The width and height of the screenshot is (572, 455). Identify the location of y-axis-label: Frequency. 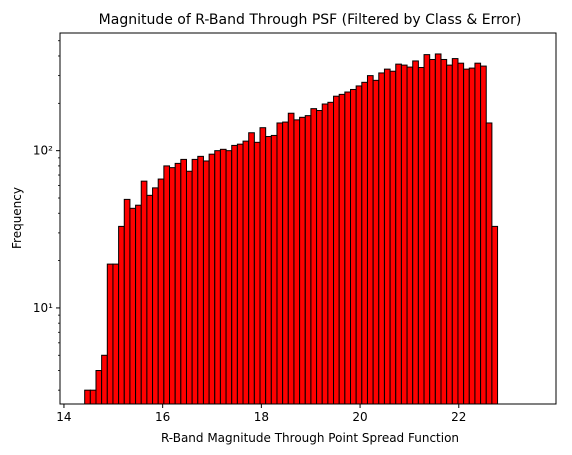
(17, 218).